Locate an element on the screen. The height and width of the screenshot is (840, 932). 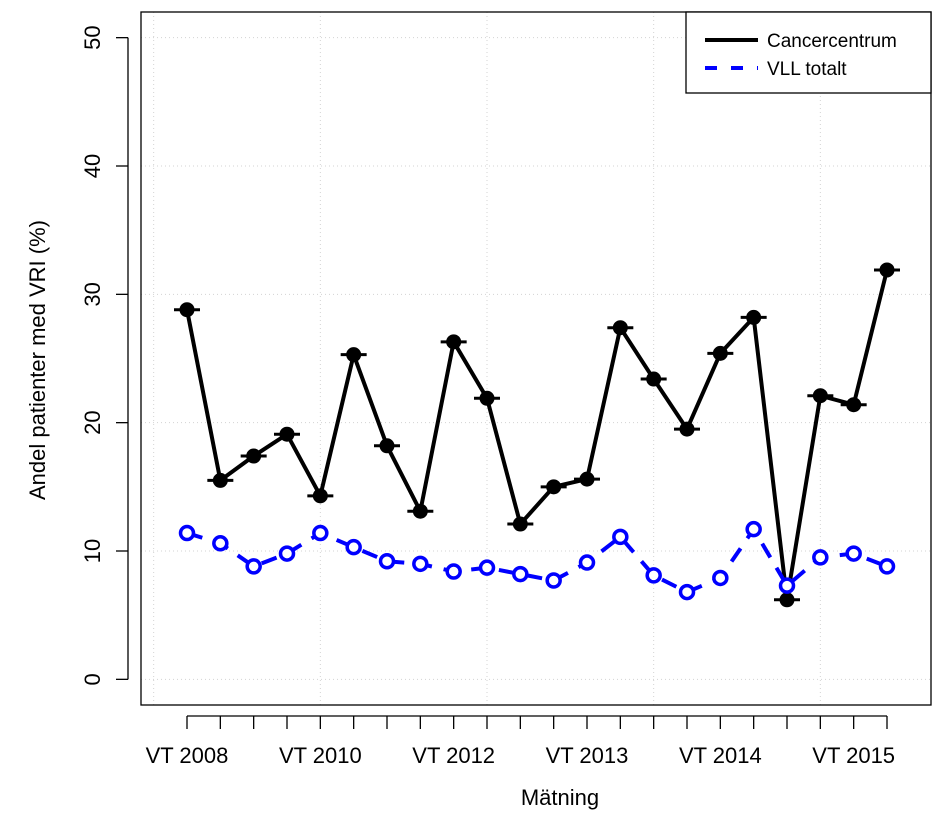
y-tick-label: 50 is located at coordinates (92, 37).